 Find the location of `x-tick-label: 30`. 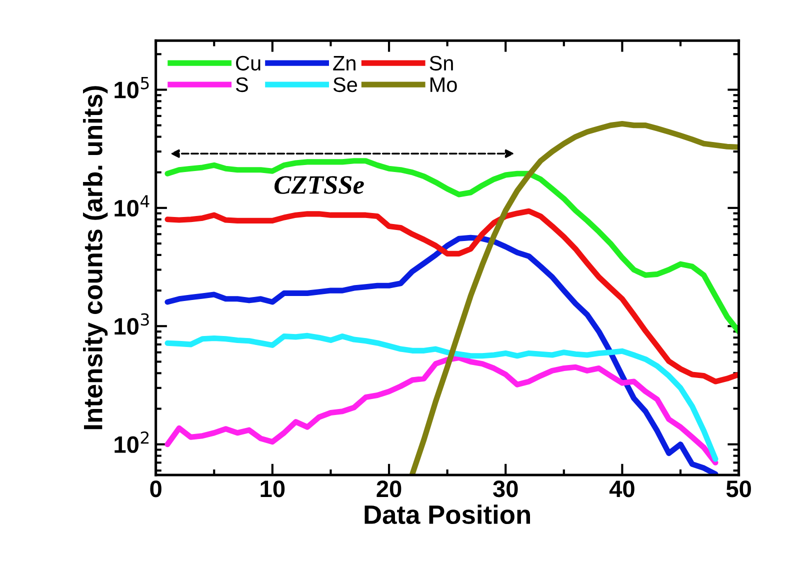

x-tick-label: 30 is located at coordinates (505, 489).